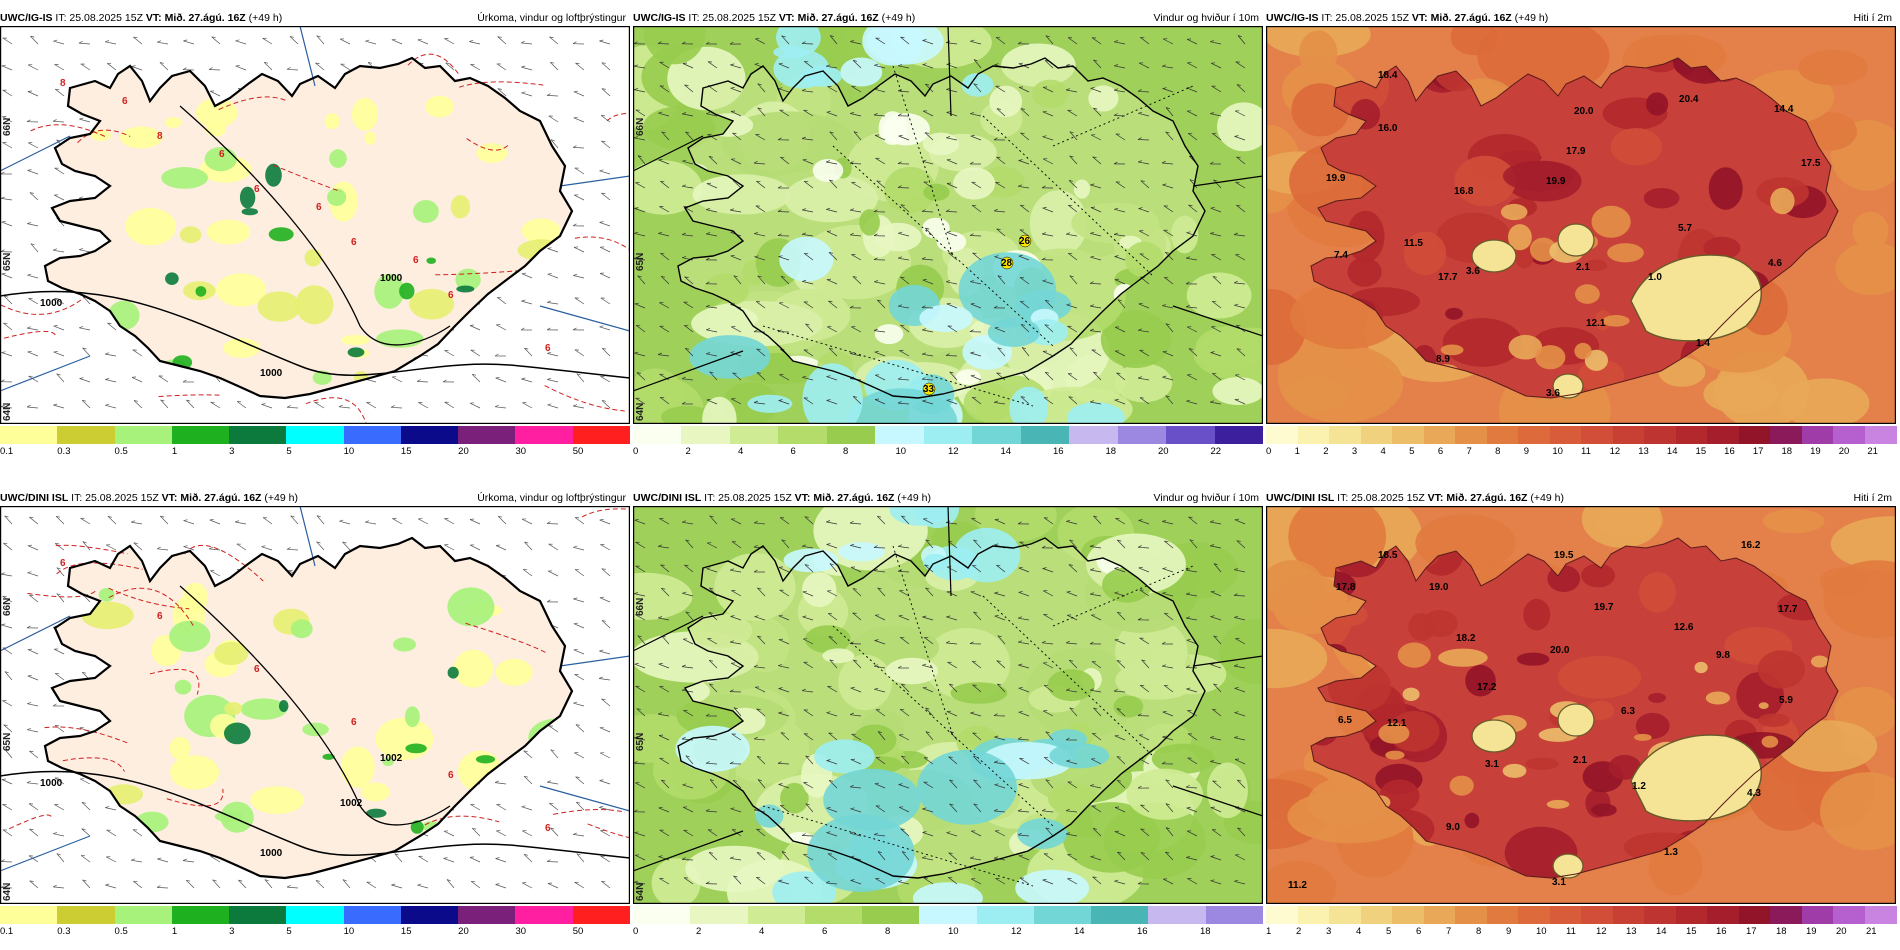 This screenshot has width=1900, height=950. I want to click on colorbar-tick: 30, so click(521, 451).